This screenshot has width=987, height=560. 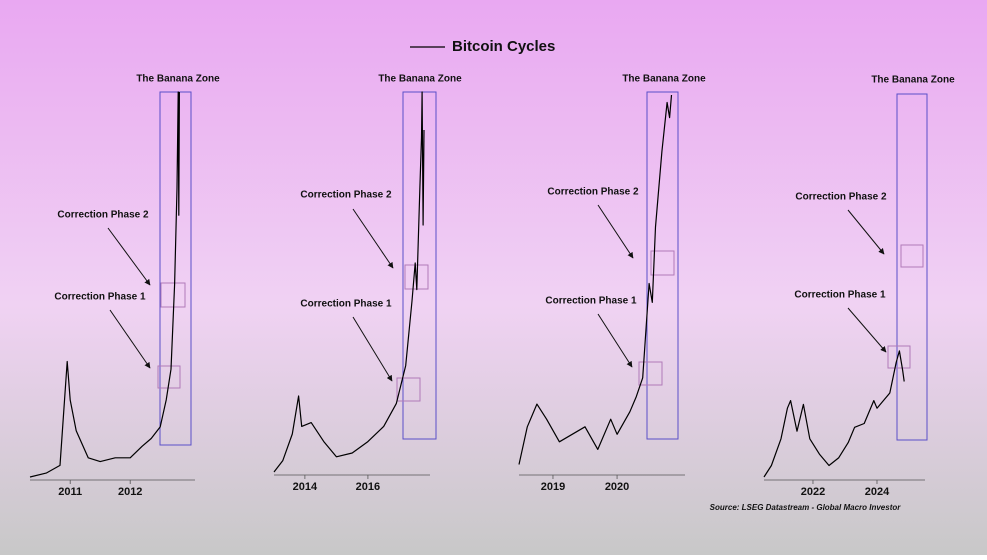 What do you see at coordinates (553, 487) in the screenshot?
I see `x-tick-label: 2019` at bounding box center [553, 487].